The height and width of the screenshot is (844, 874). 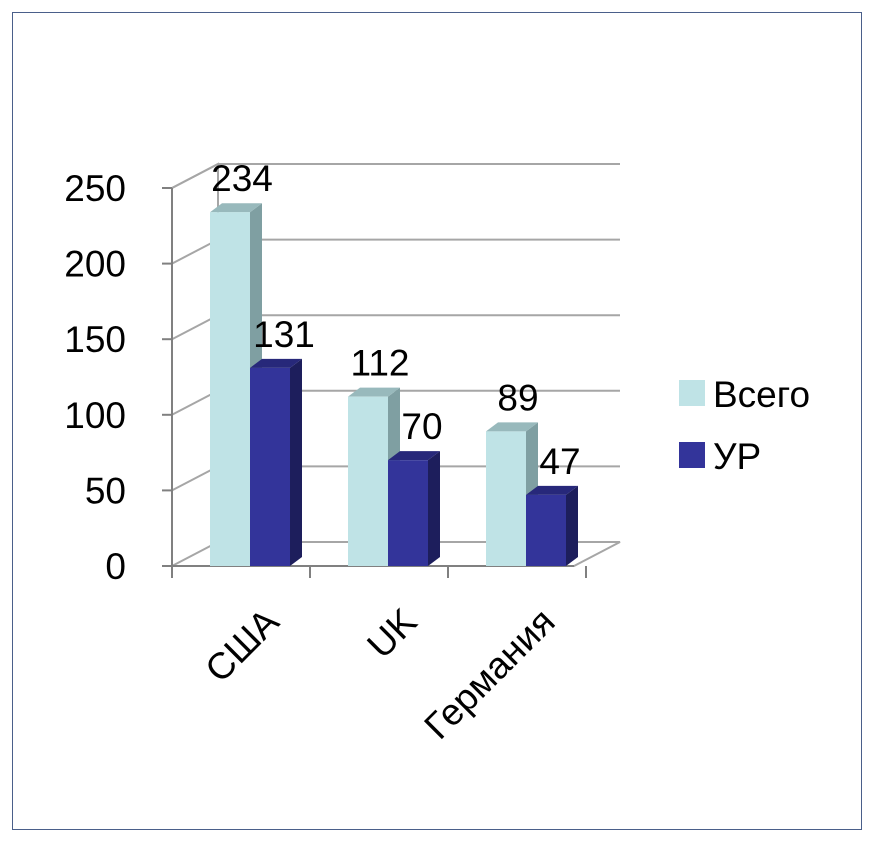 What do you see at coordinates (95, 264) in the screenshot?
I see `y-tick-label: 200` at bounding box center [95, 264].